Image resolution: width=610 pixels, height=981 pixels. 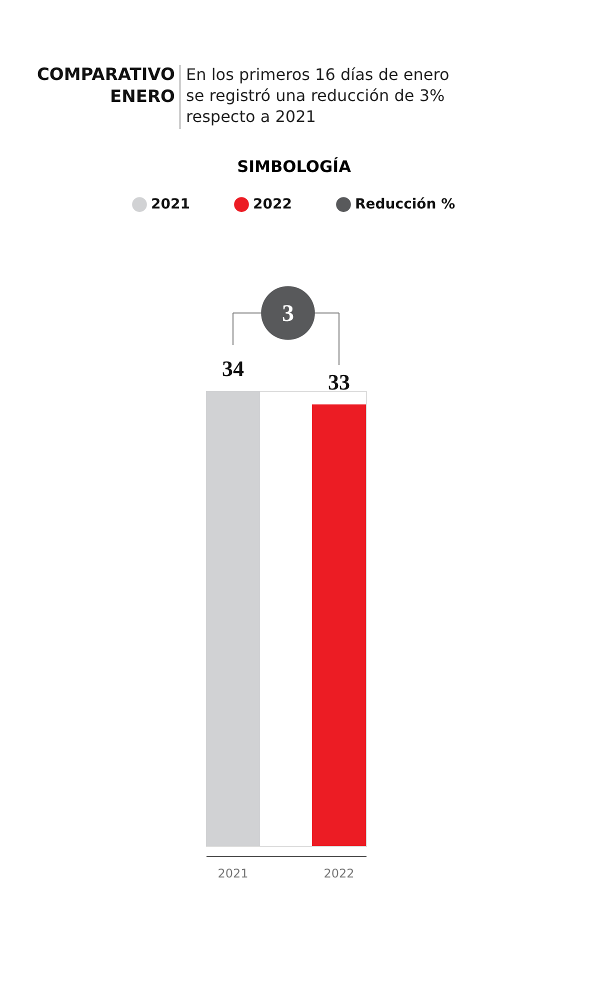 What do you see at coordinates (170, 204) in the screenshot?
I see `legend-label: 2021` at bounding box center [170, 204].